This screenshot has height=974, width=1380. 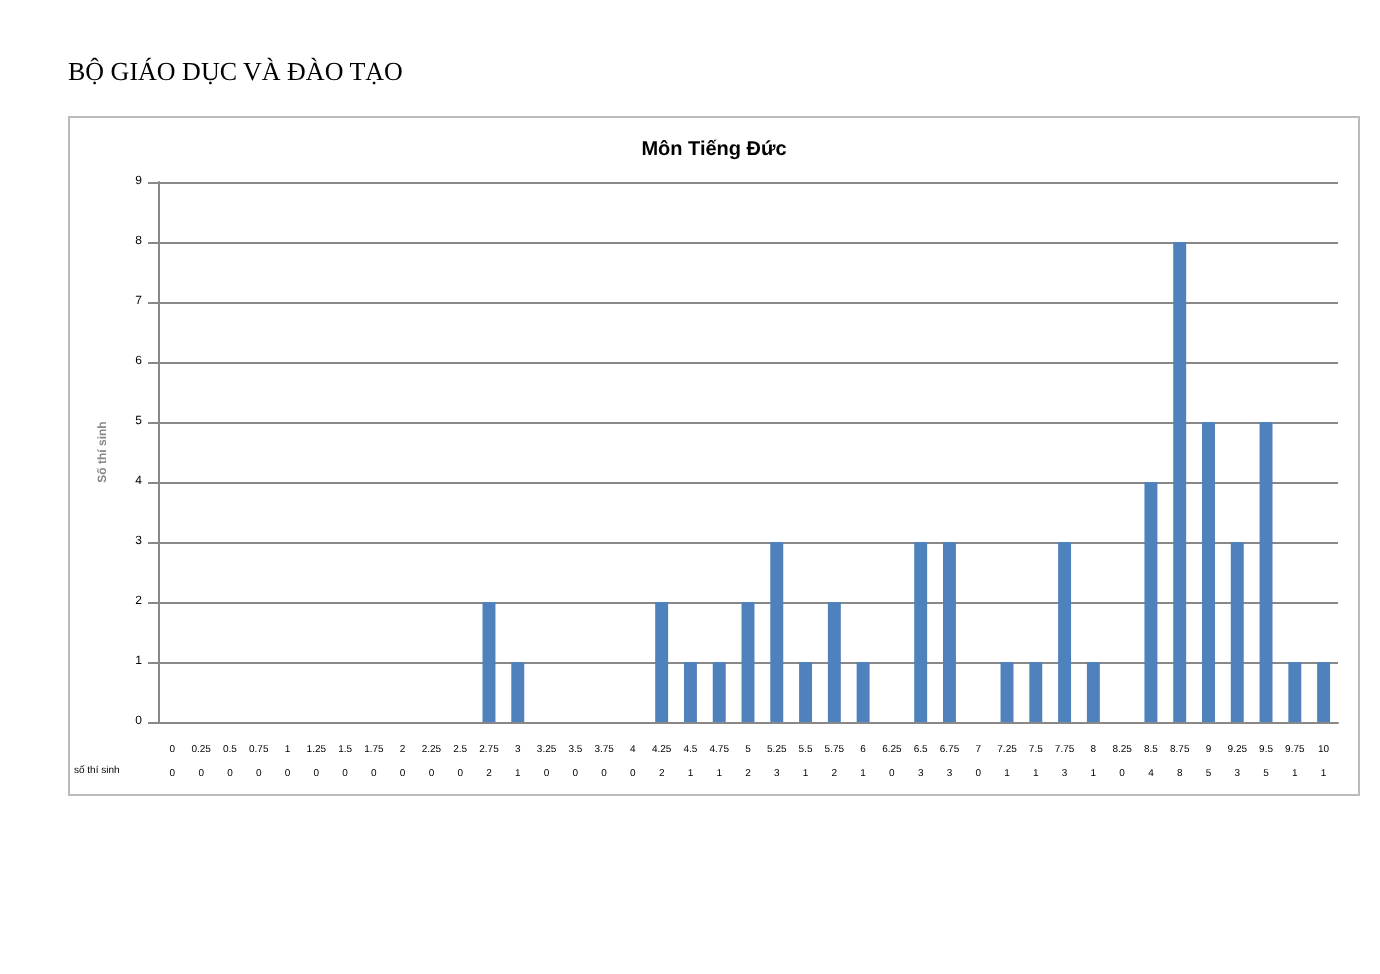 What do you see at coordinates (714, 150) in the screenshot?
I see `chart-title: Môn Tiếng Đức` at bounding box center [714, 150].